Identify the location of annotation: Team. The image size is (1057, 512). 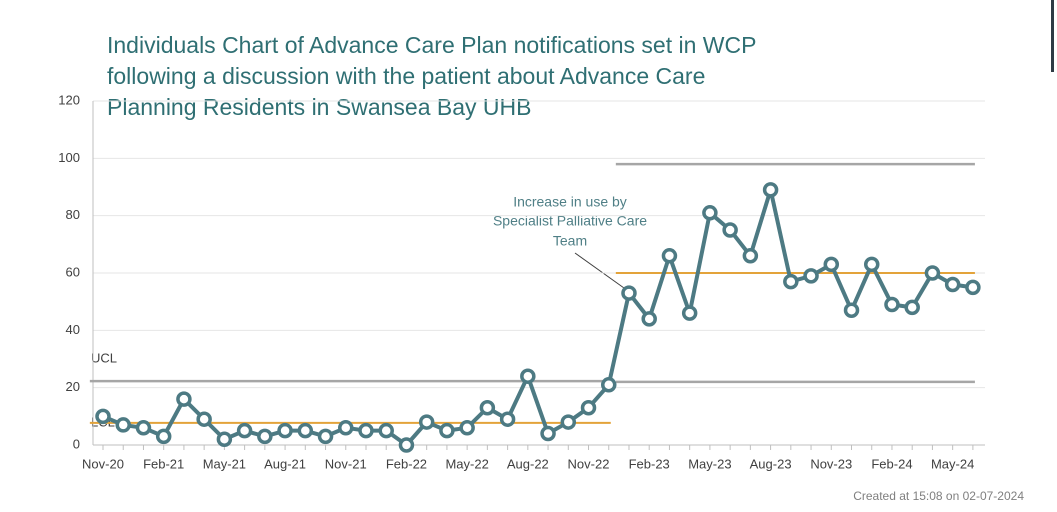
(570, 241).